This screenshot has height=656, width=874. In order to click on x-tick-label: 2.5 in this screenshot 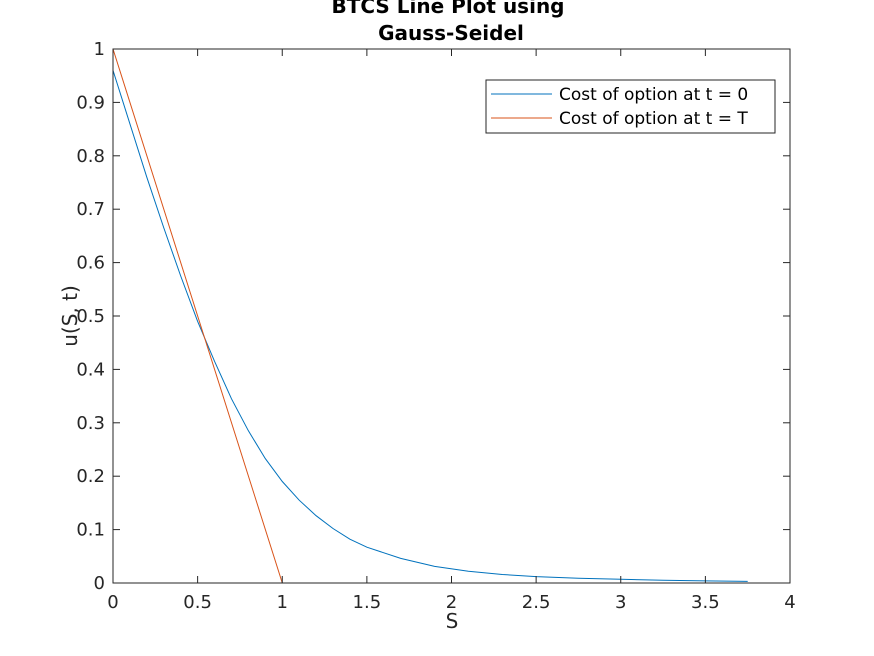, I will do `click(536, 602)`.